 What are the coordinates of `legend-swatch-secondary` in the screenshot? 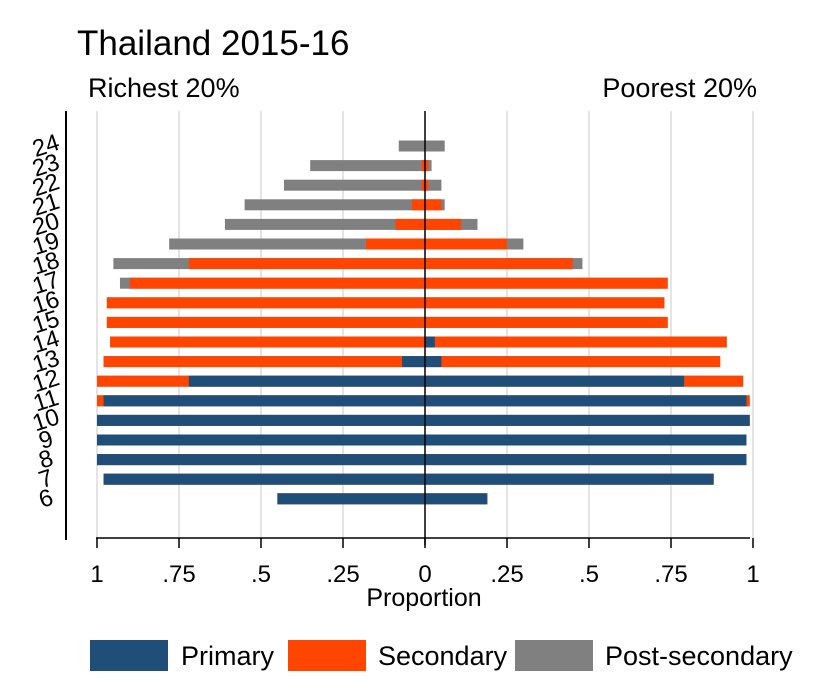 It's located at (327, 655).